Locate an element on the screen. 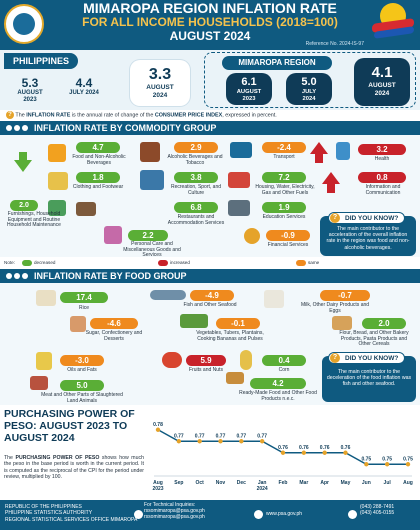 This screenshot has height=530, width=420. ph-jul2024-period: JULY 2024 is located at coordinates (84, 93).